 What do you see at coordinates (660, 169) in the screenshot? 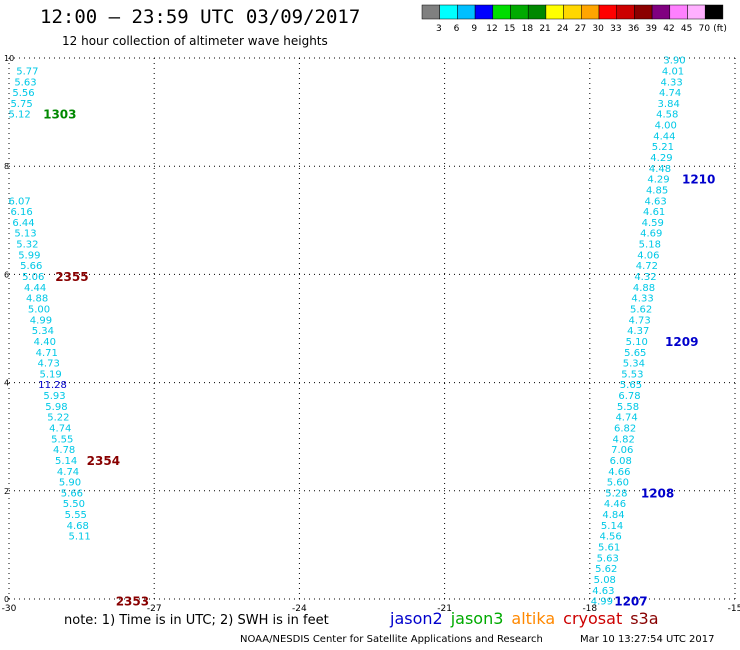
I see `wave-height-label: 4.48` at bounding box center [660, 169].